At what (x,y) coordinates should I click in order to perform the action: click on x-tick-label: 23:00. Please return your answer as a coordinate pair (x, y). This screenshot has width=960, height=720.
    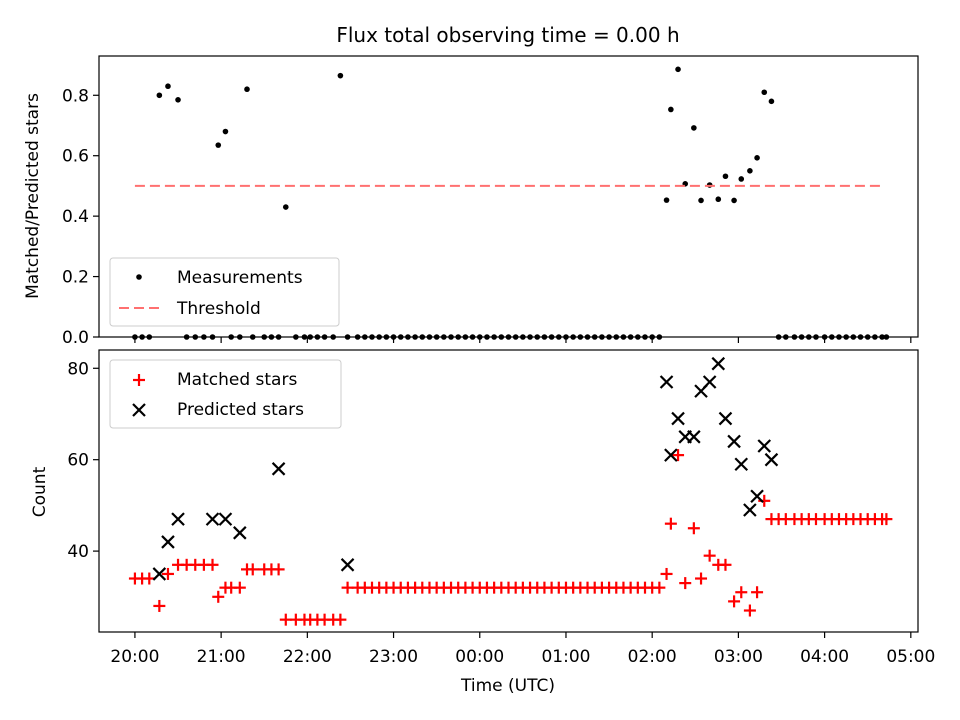
    Looking at the image, I should click on (393, 657).